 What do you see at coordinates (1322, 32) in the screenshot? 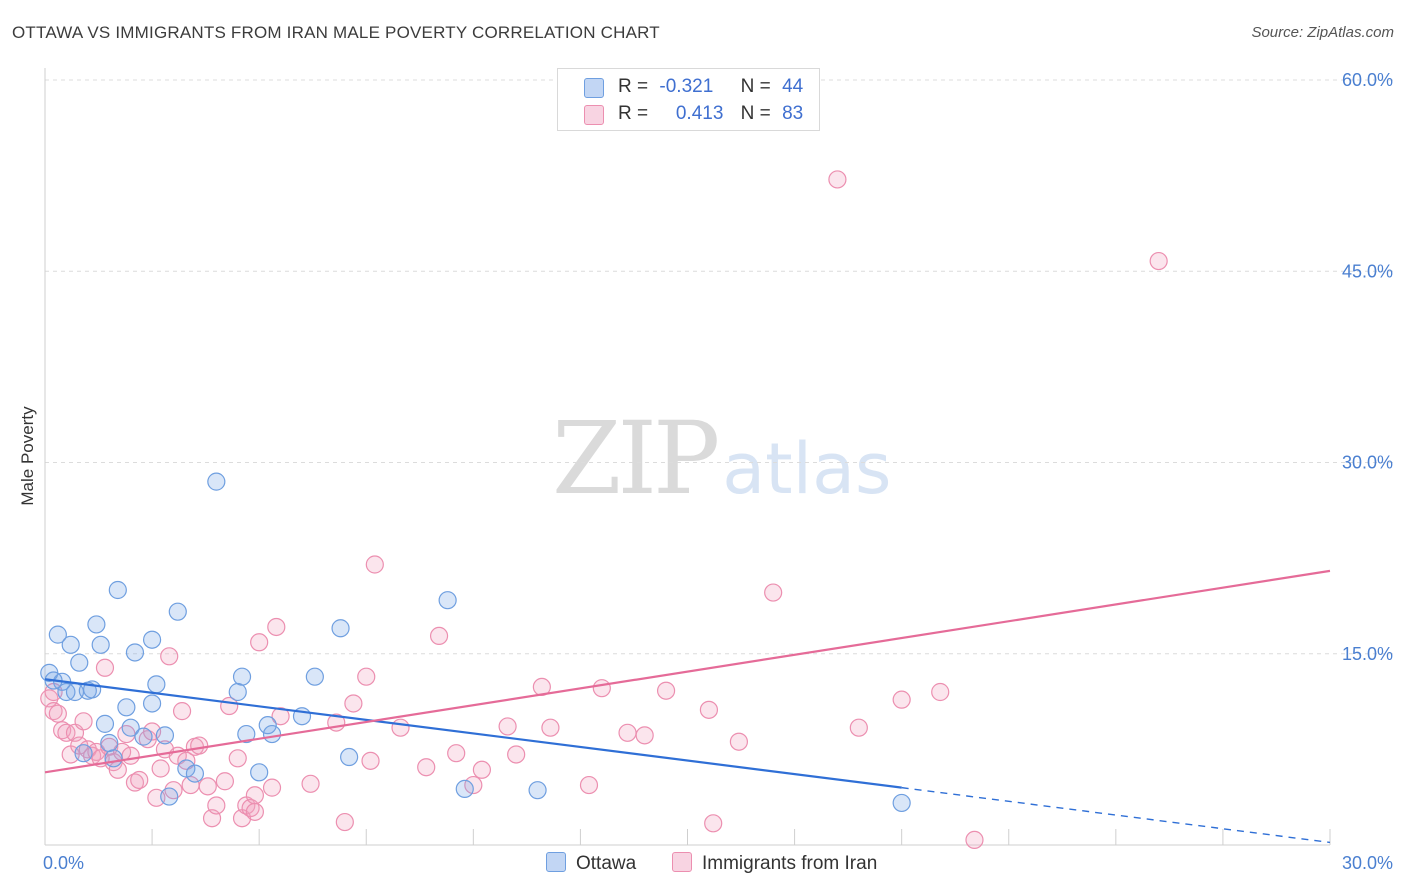
I see `source-label: Source: ZipAtlas.com` at bounding box center [1322, 32].